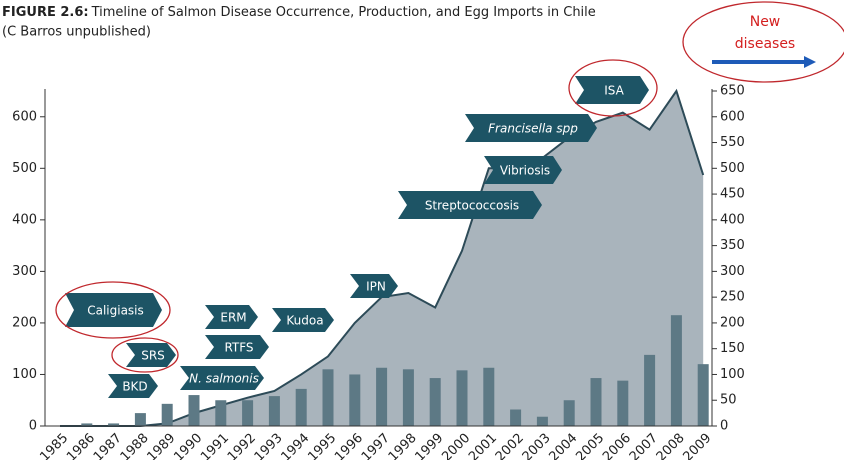  What do you see at coordinates (732, 322) in the screenshot?
I see `y2-tick-label: 200` at bounding box center [732, 322].